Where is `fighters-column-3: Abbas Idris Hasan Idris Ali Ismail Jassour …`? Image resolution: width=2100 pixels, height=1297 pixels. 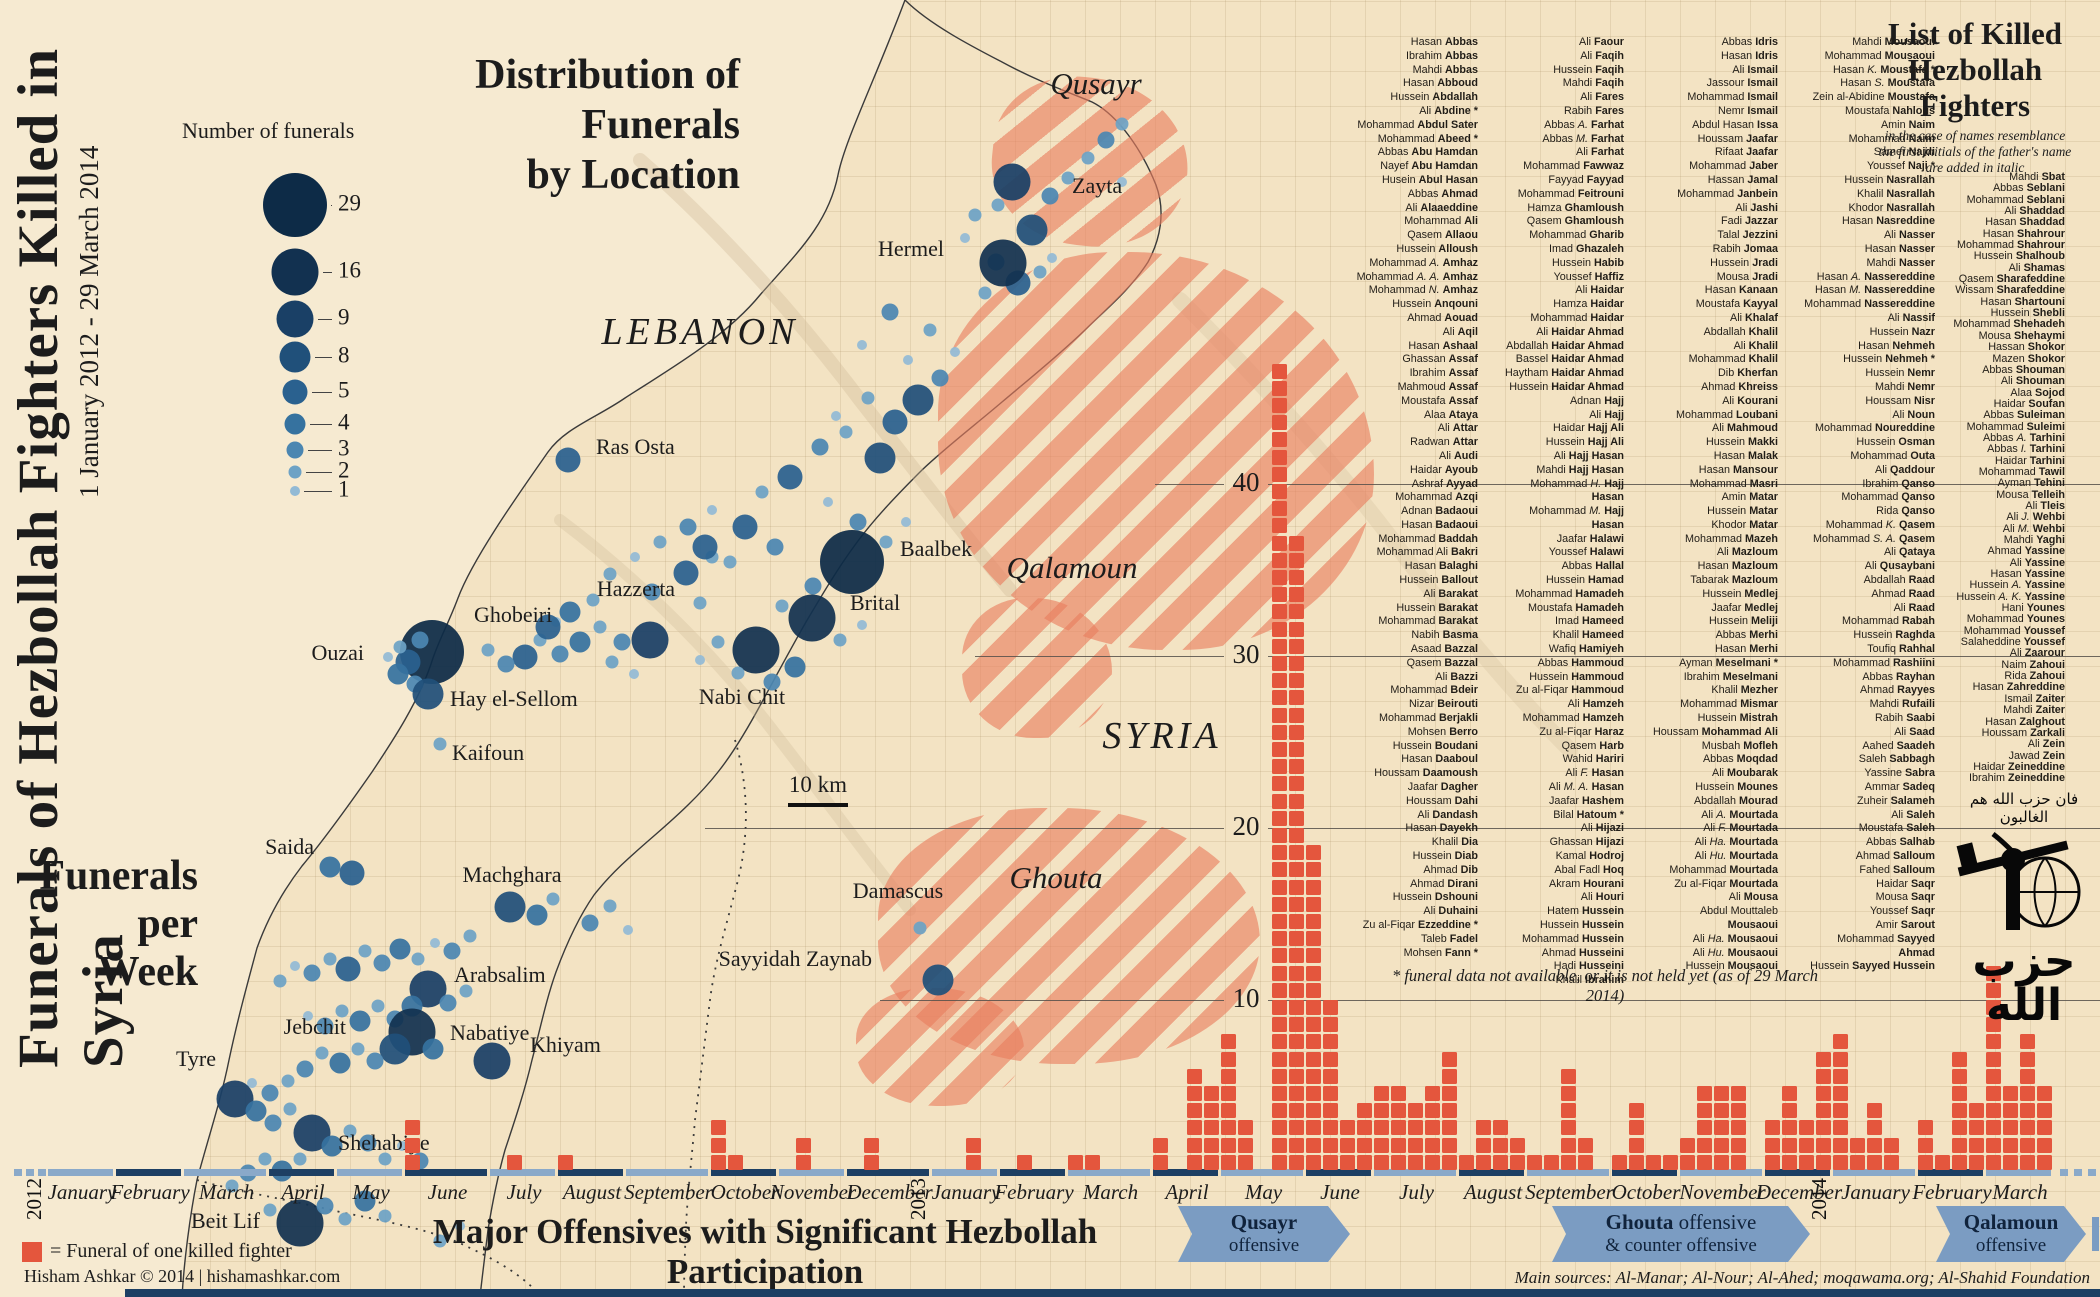
fighters-column-3: Abbas Idris Hasan Idris Ali Ismail Jassour … is located at coordinates (1713, 505).